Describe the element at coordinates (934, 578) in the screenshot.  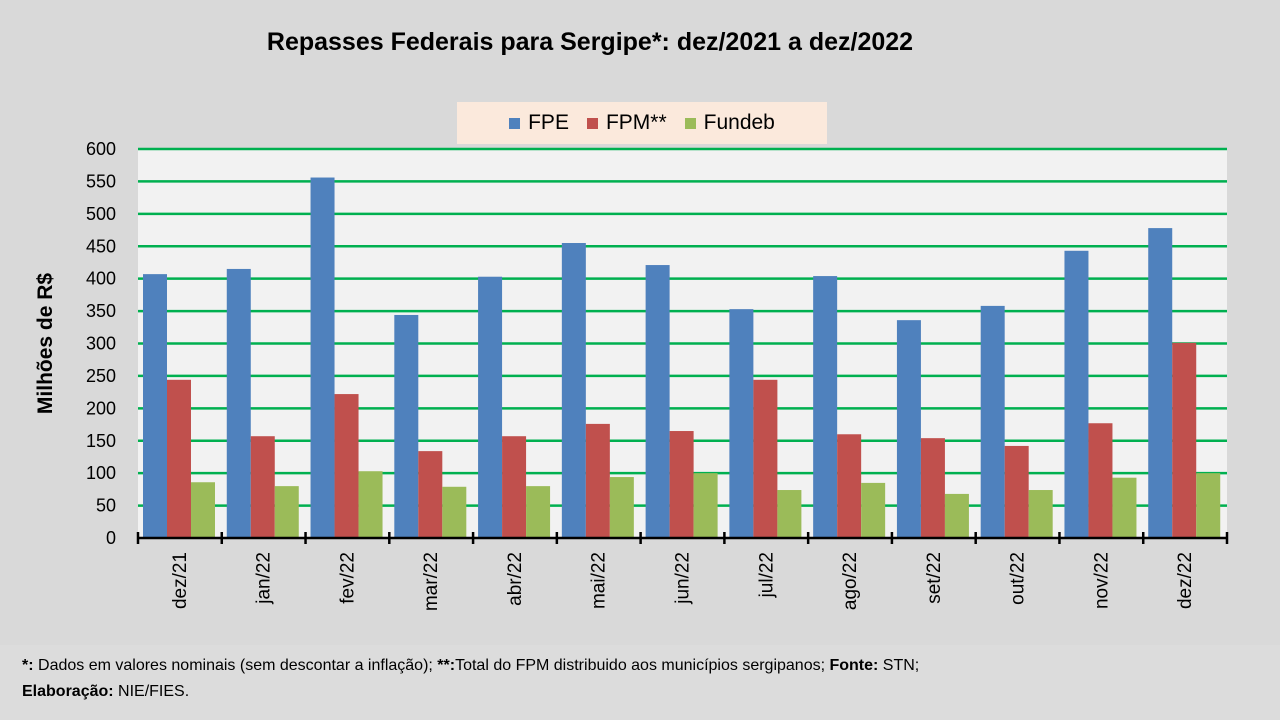
I see `x-tick-label: set/22` at that location.